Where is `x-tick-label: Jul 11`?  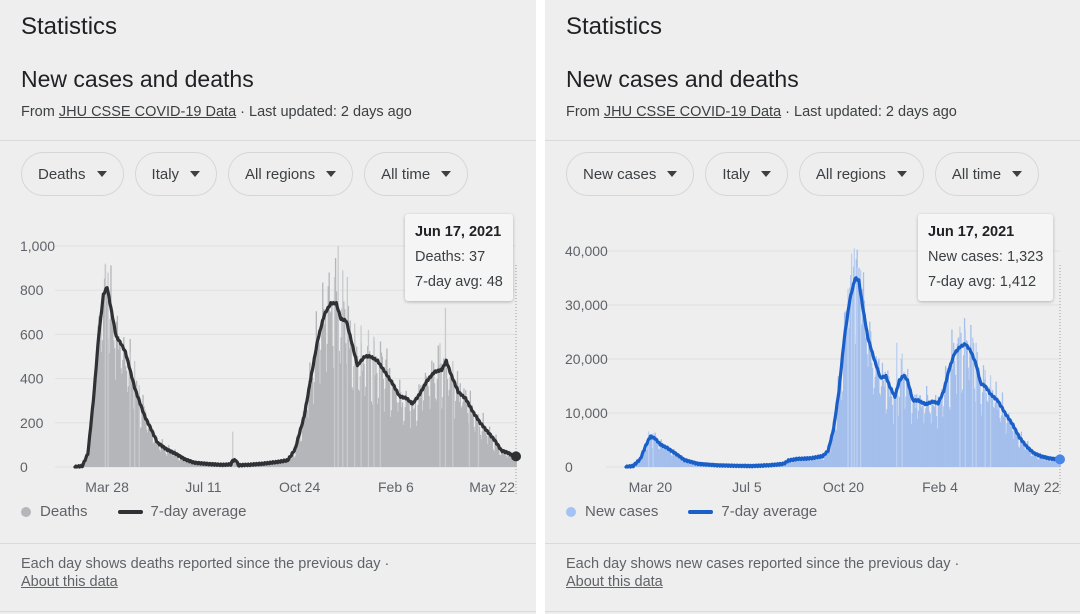 x-tick-label: Jul 11 is located at coordinates (203, 487).